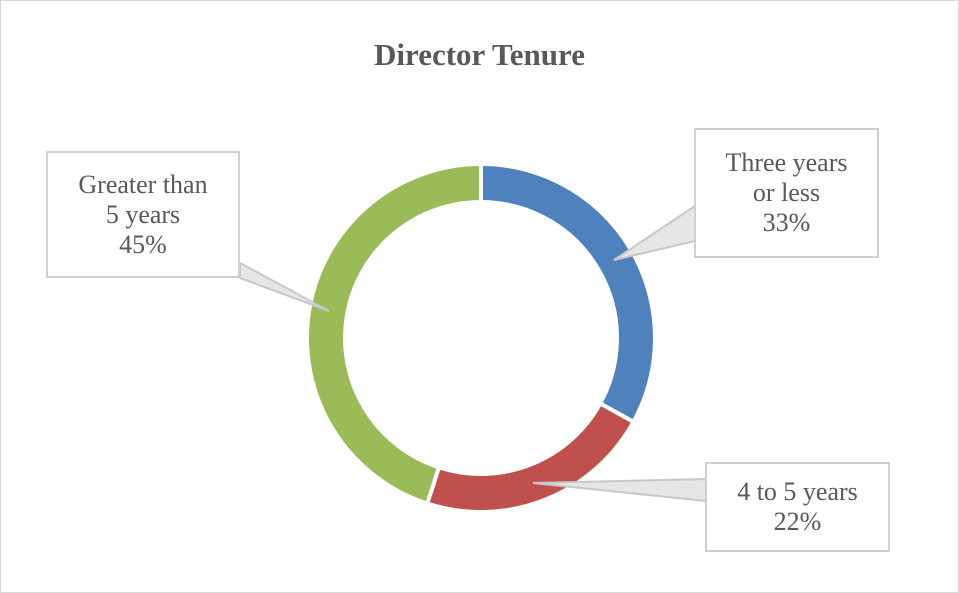 This screenshot has height=593, width=959. Describe the element at coordinates (143, 184) in the screenshot. I see `label-line: Greater than` at that location.